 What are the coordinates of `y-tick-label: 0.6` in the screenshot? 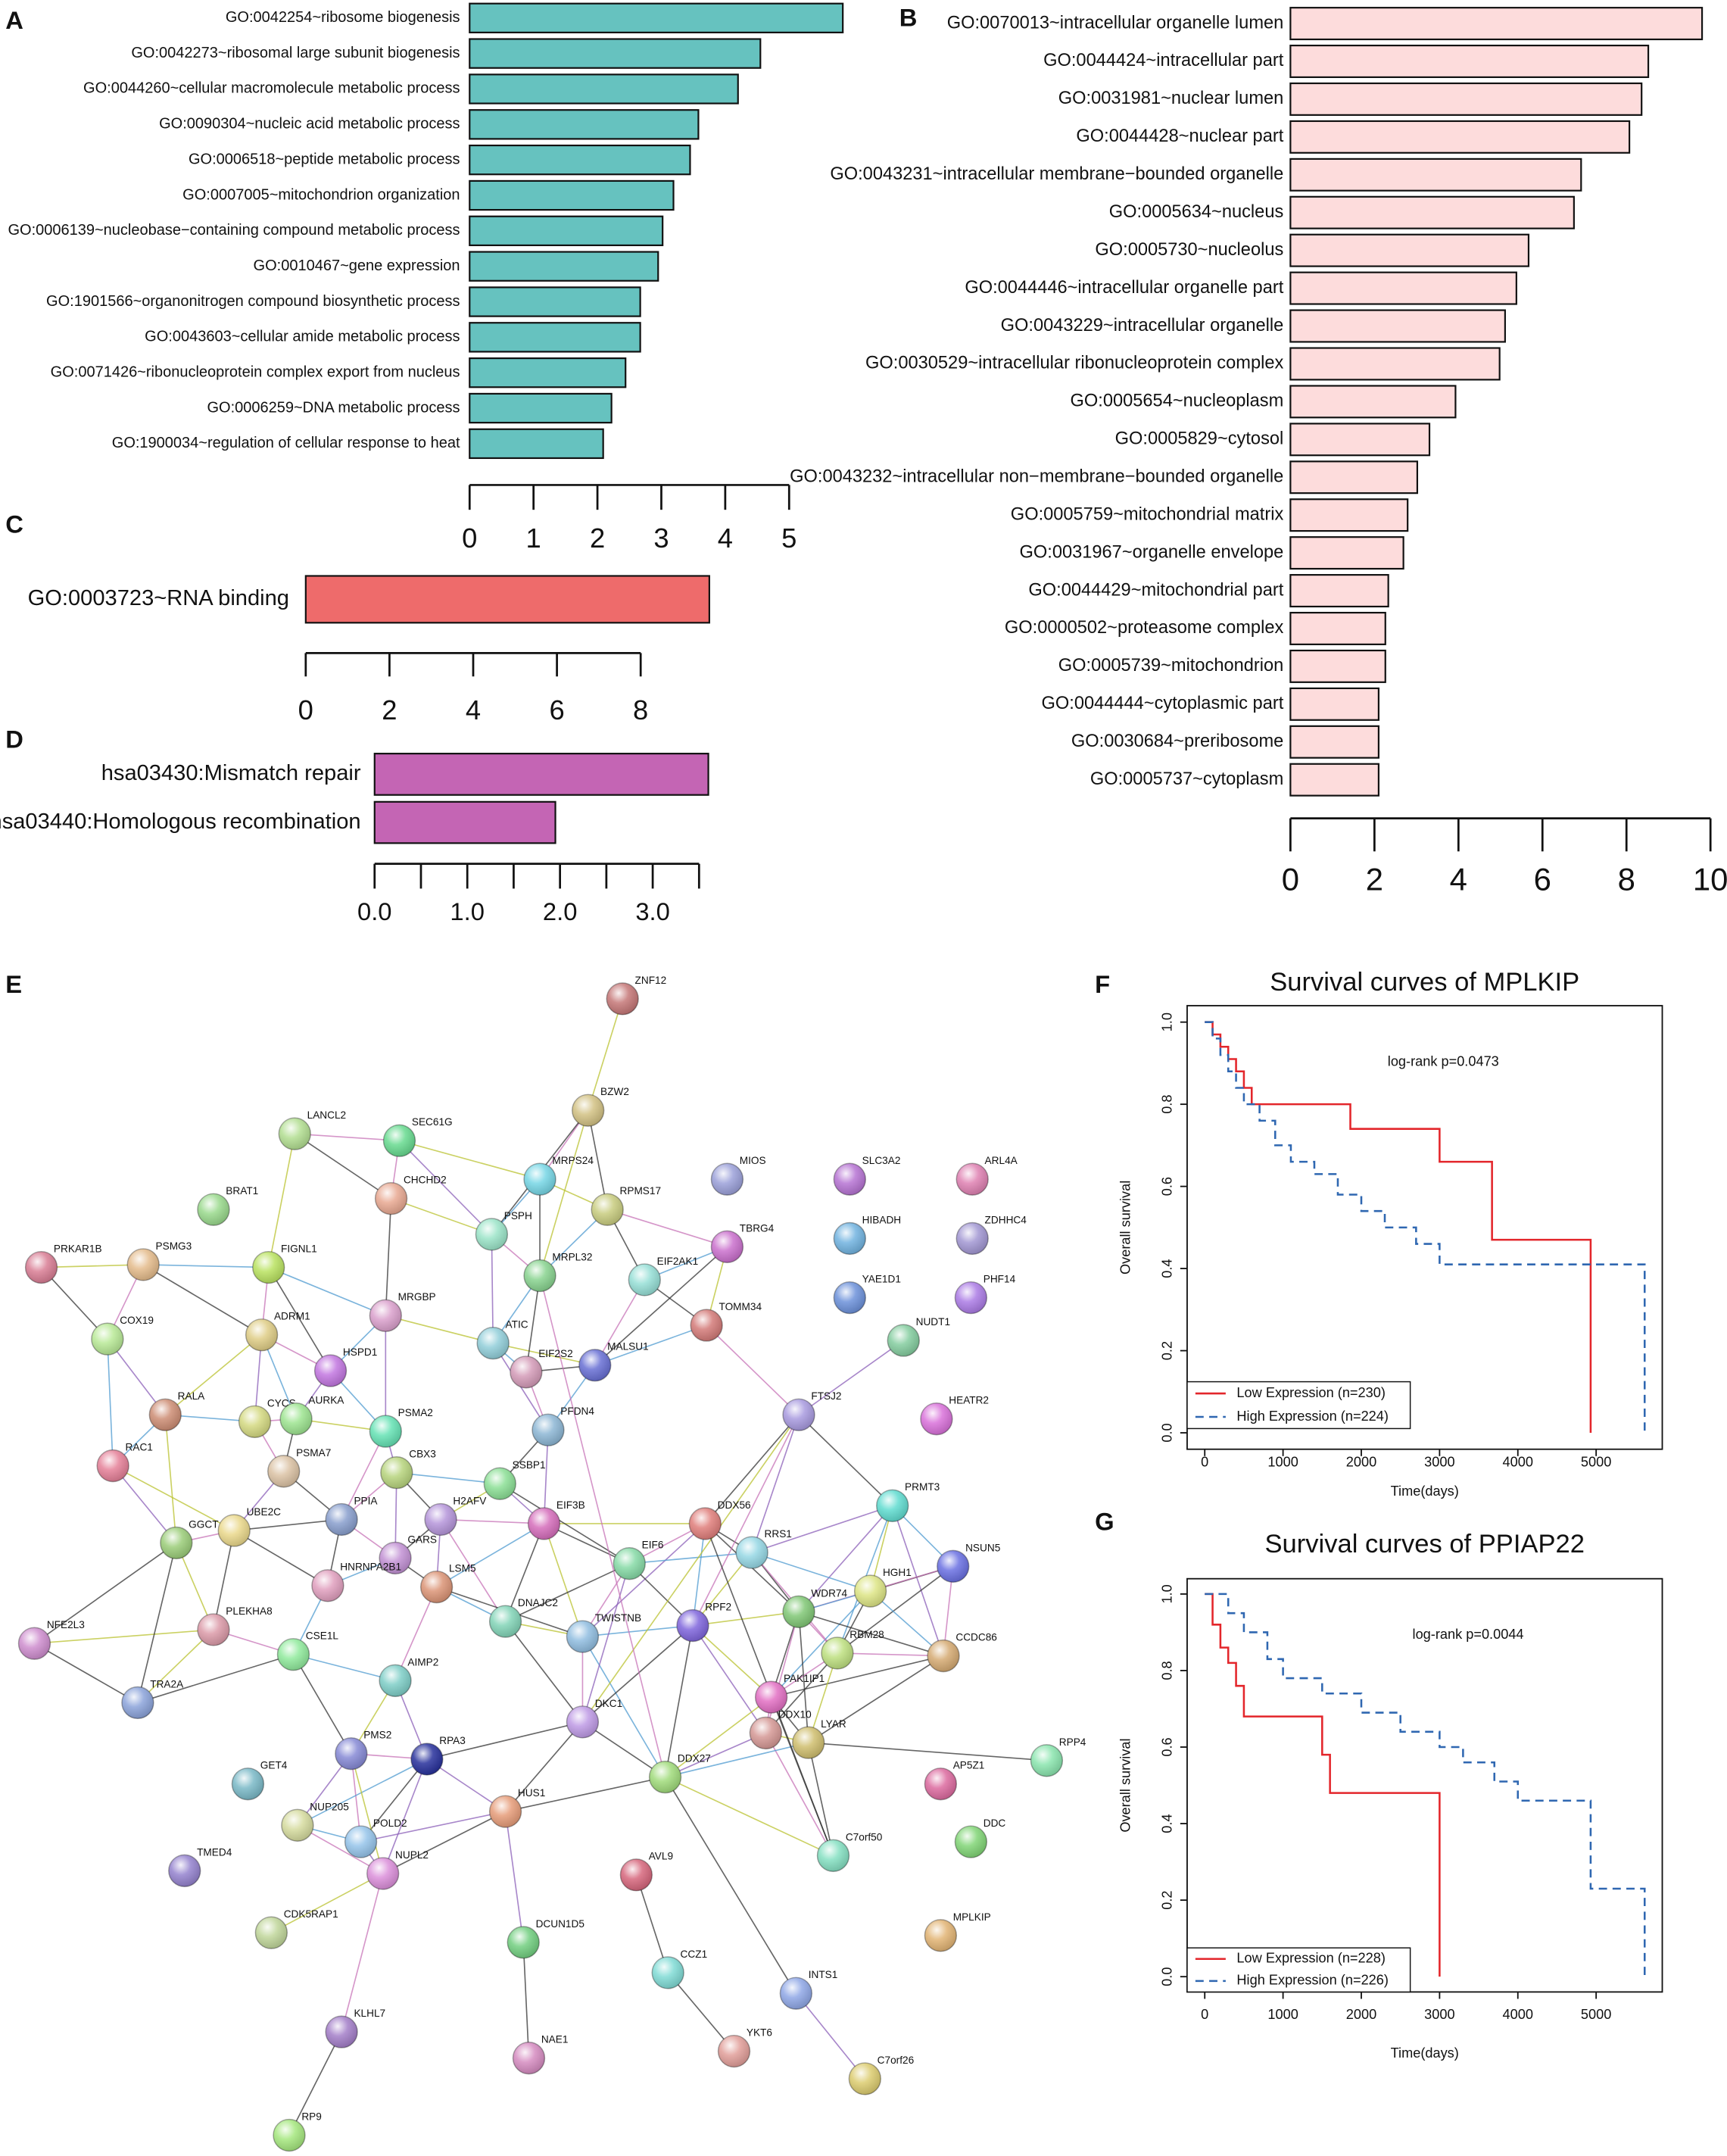 It's located at (1166, 1746).